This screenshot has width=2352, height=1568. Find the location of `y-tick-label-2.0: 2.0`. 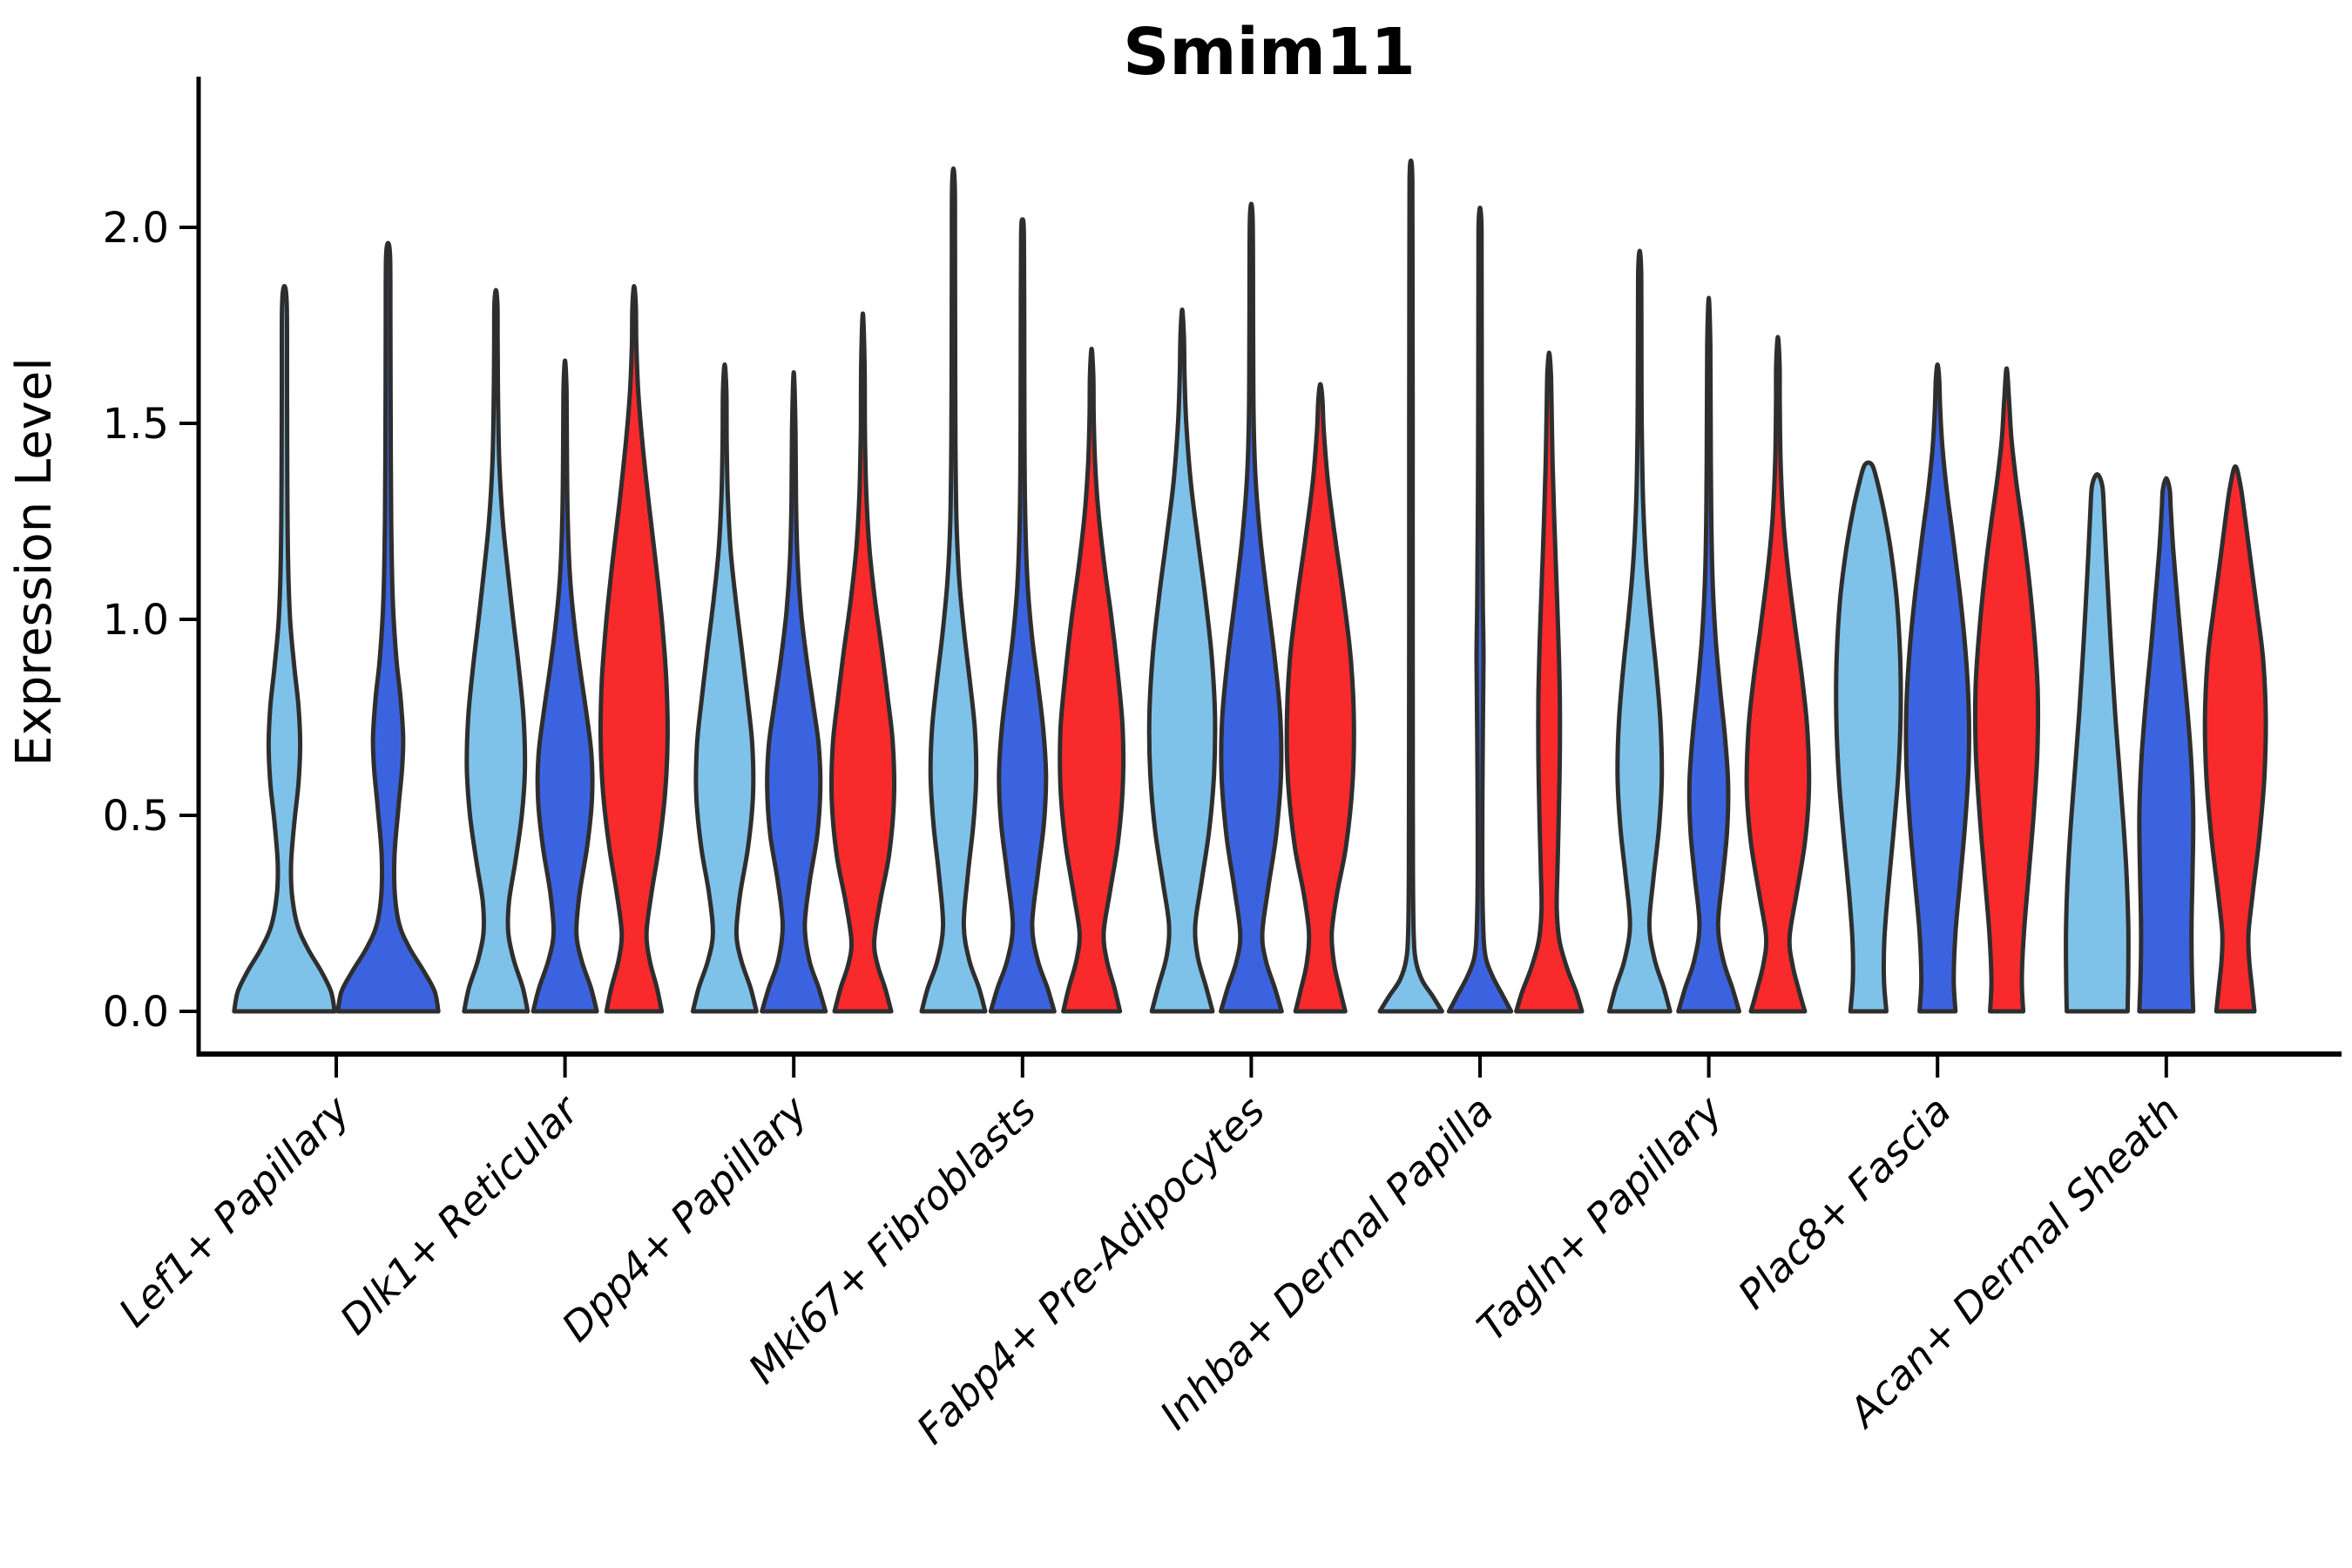

y-tick-label-2.0: 2.0 is located at coordinates (136, 228).